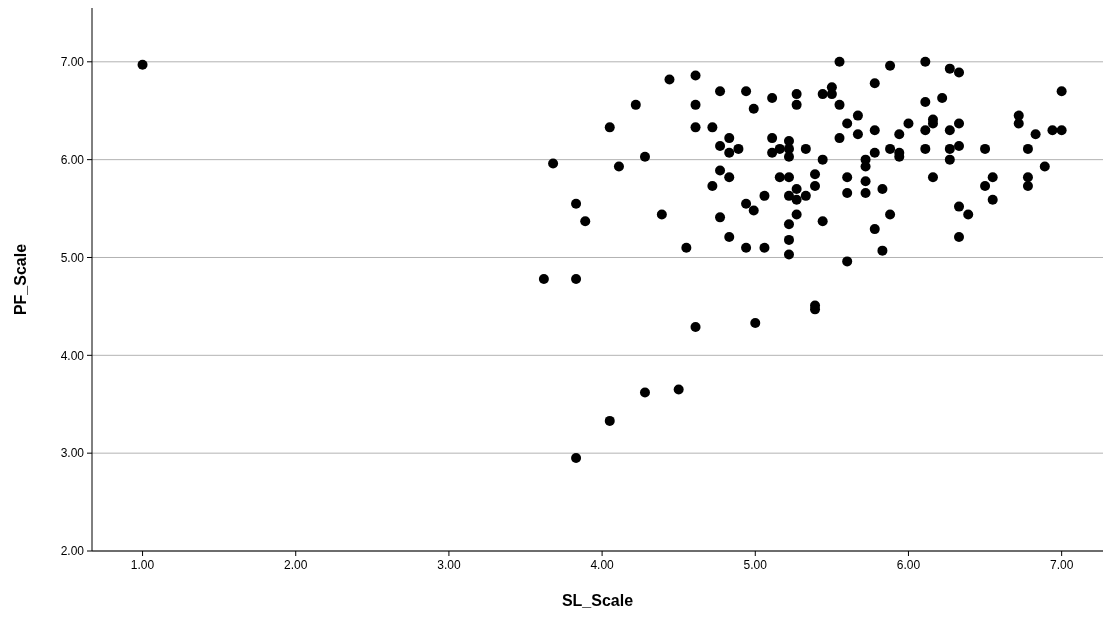 Image resolution: width=1104 pixels, height=618 pixels. What do you see at coordinates (908, 565) in the screenshot?
I see `x-tick-label: 6.00` at bounding box center [908, 565].